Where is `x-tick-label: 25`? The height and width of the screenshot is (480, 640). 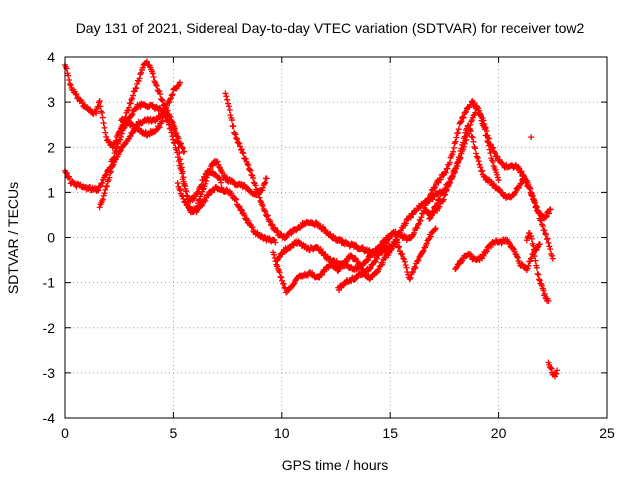 x-tick-label: 25 is located at coordinates (607, 433).